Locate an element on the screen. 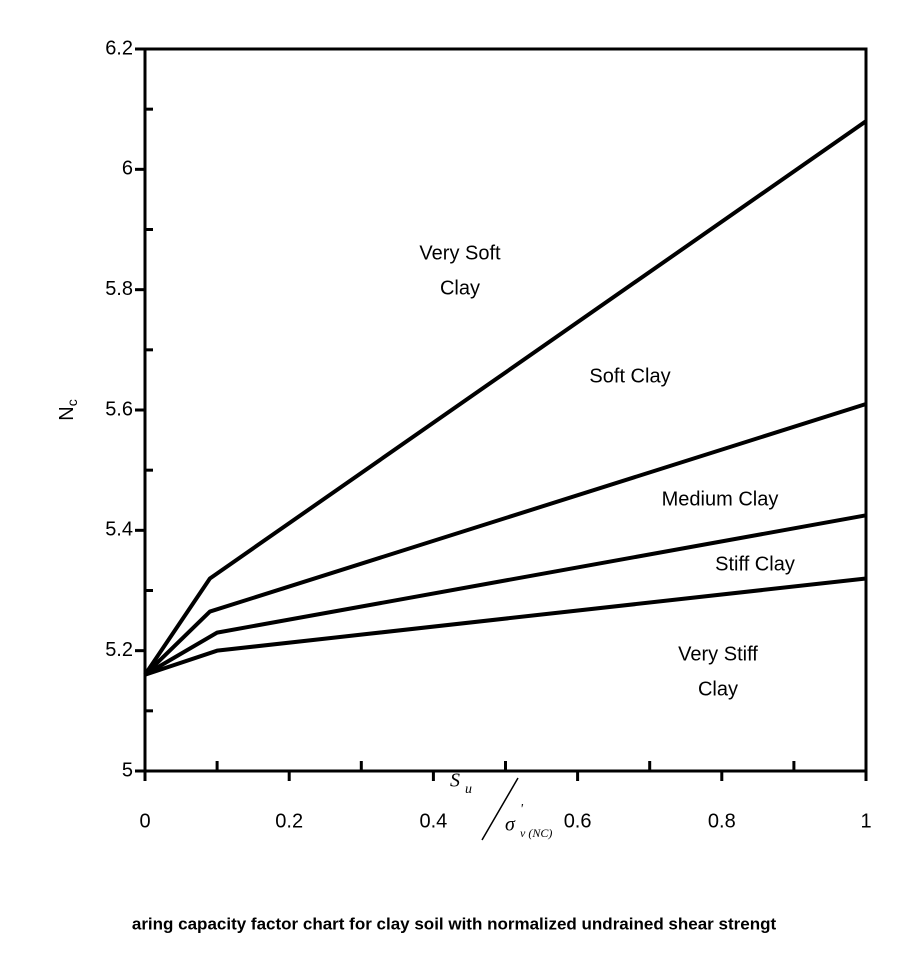  region-label: Medium Clay is located at coordinates (720, 499).